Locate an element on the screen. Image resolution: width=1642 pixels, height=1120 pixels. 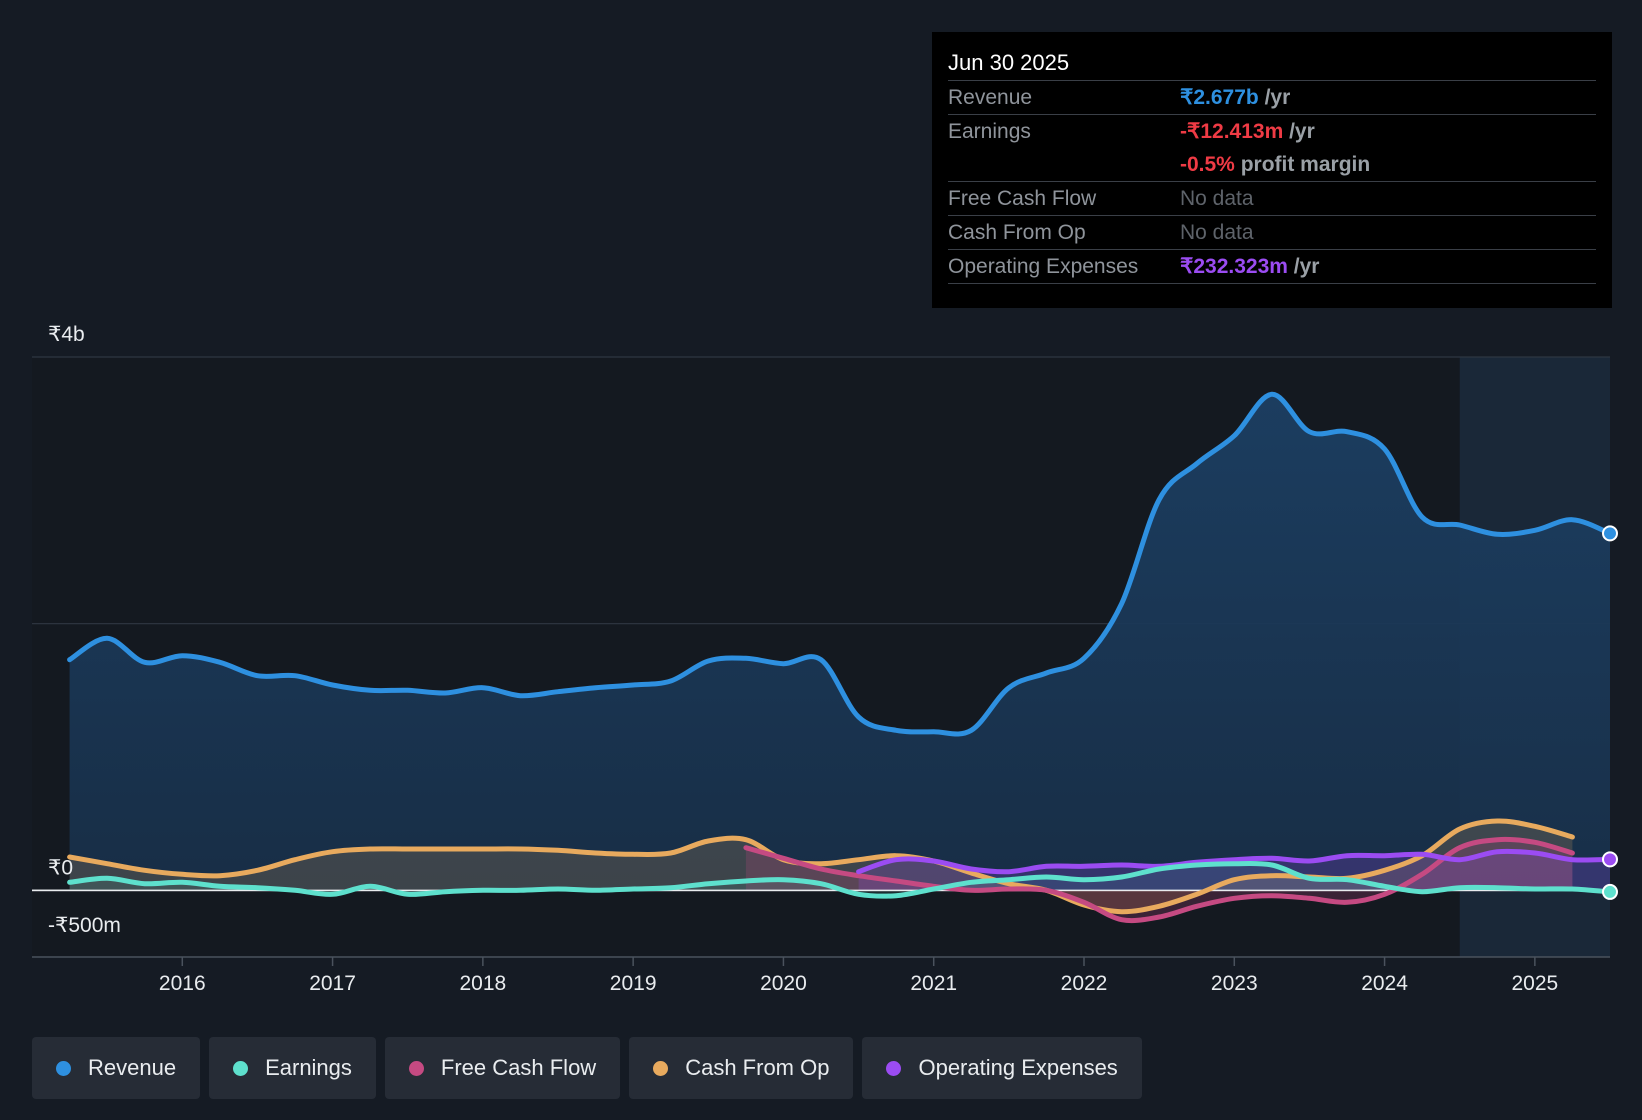
y-tick-label: -₹500m is located at coordinates (84, 925).